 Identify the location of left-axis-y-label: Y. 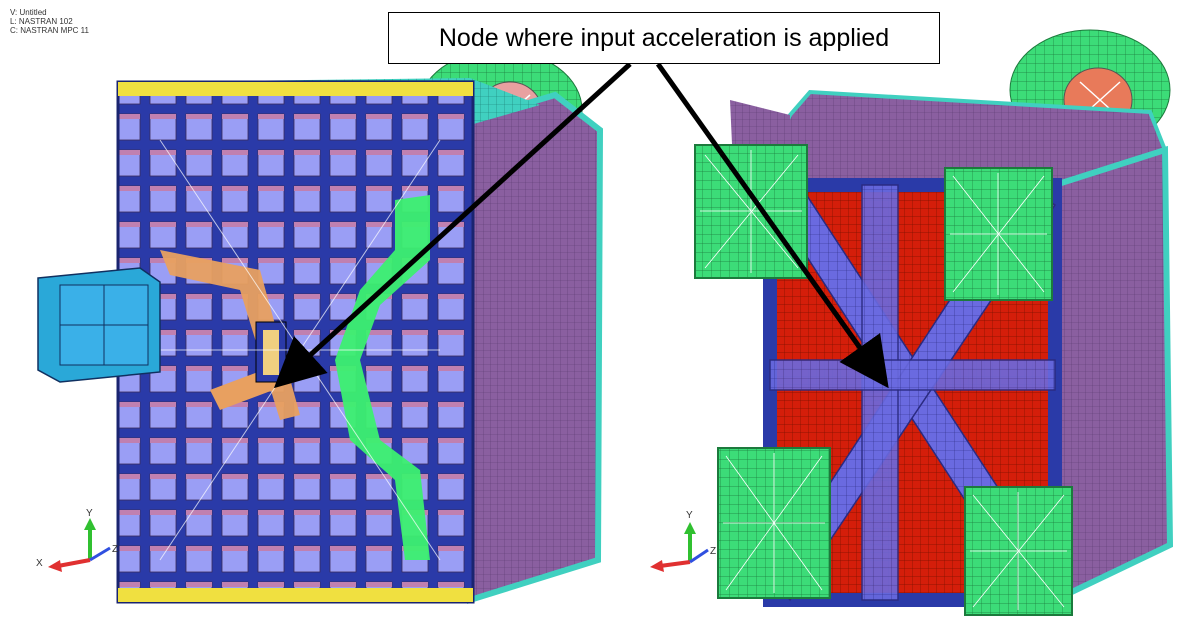
(89, 513).